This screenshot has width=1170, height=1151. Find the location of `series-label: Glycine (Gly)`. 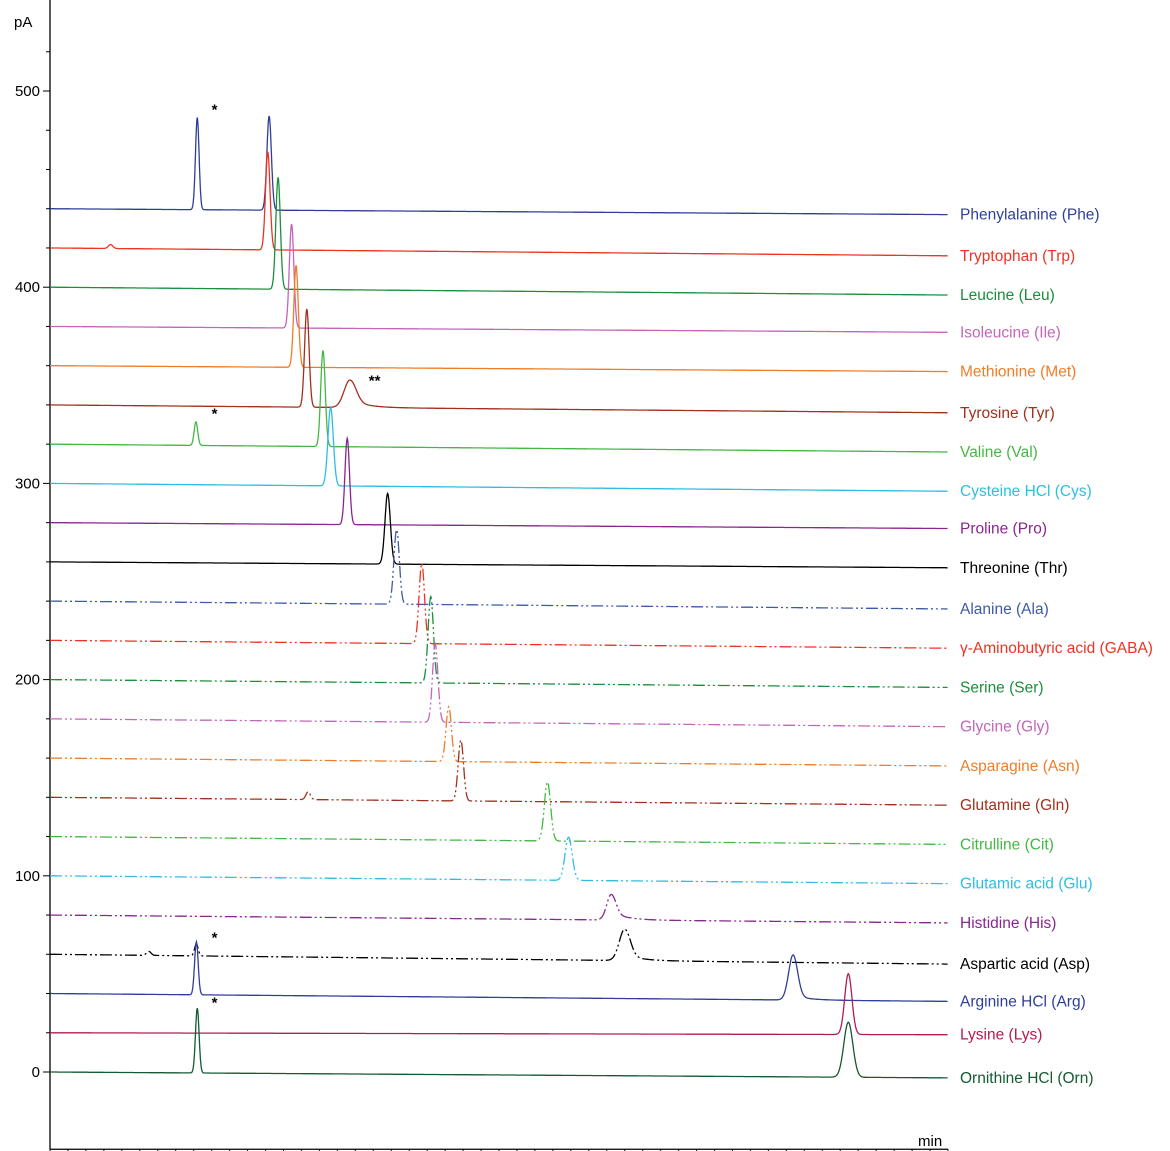

series-label: Glycine (Gly) is located at coordinates (1005, 727).